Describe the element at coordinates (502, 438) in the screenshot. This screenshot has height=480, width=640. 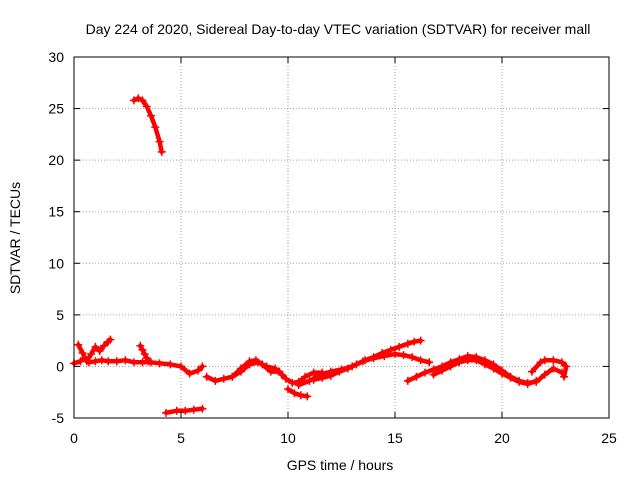
I see `x-tick-label: 20` at that location.